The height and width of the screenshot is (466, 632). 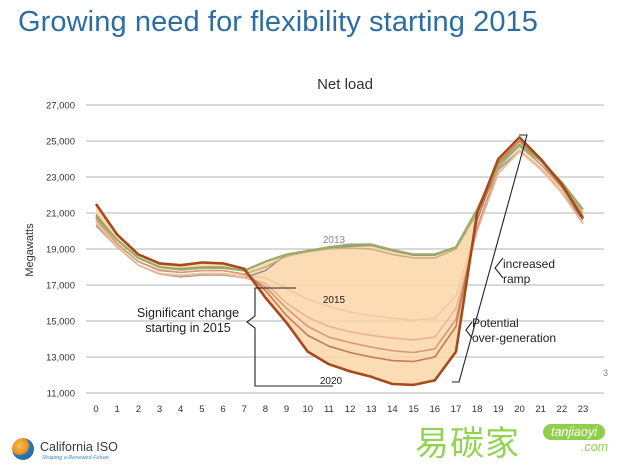 What do you see at coordinates (345, 84) in the screenshot?
I see `chart-title: Net load` at bounding box center [345, 84].